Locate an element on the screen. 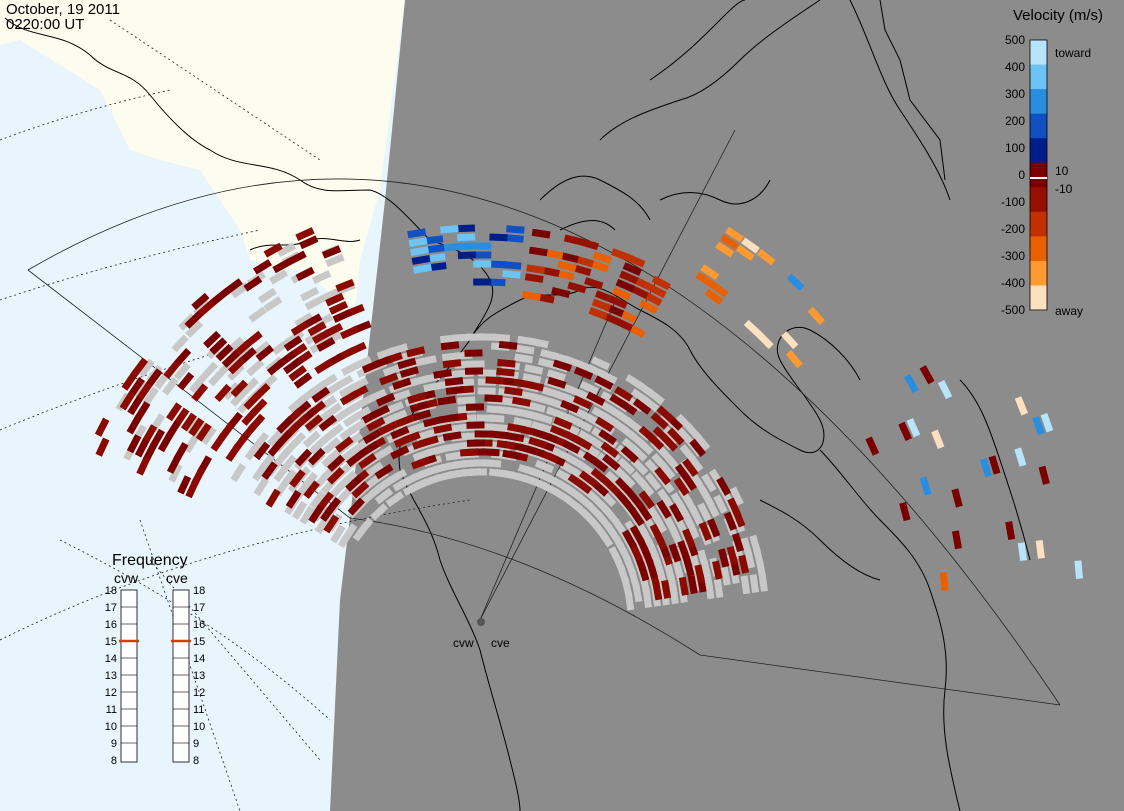 This screenshot has height=811, width=1124. frequency-tick-label: 12 is located at coordinates (111, 693).